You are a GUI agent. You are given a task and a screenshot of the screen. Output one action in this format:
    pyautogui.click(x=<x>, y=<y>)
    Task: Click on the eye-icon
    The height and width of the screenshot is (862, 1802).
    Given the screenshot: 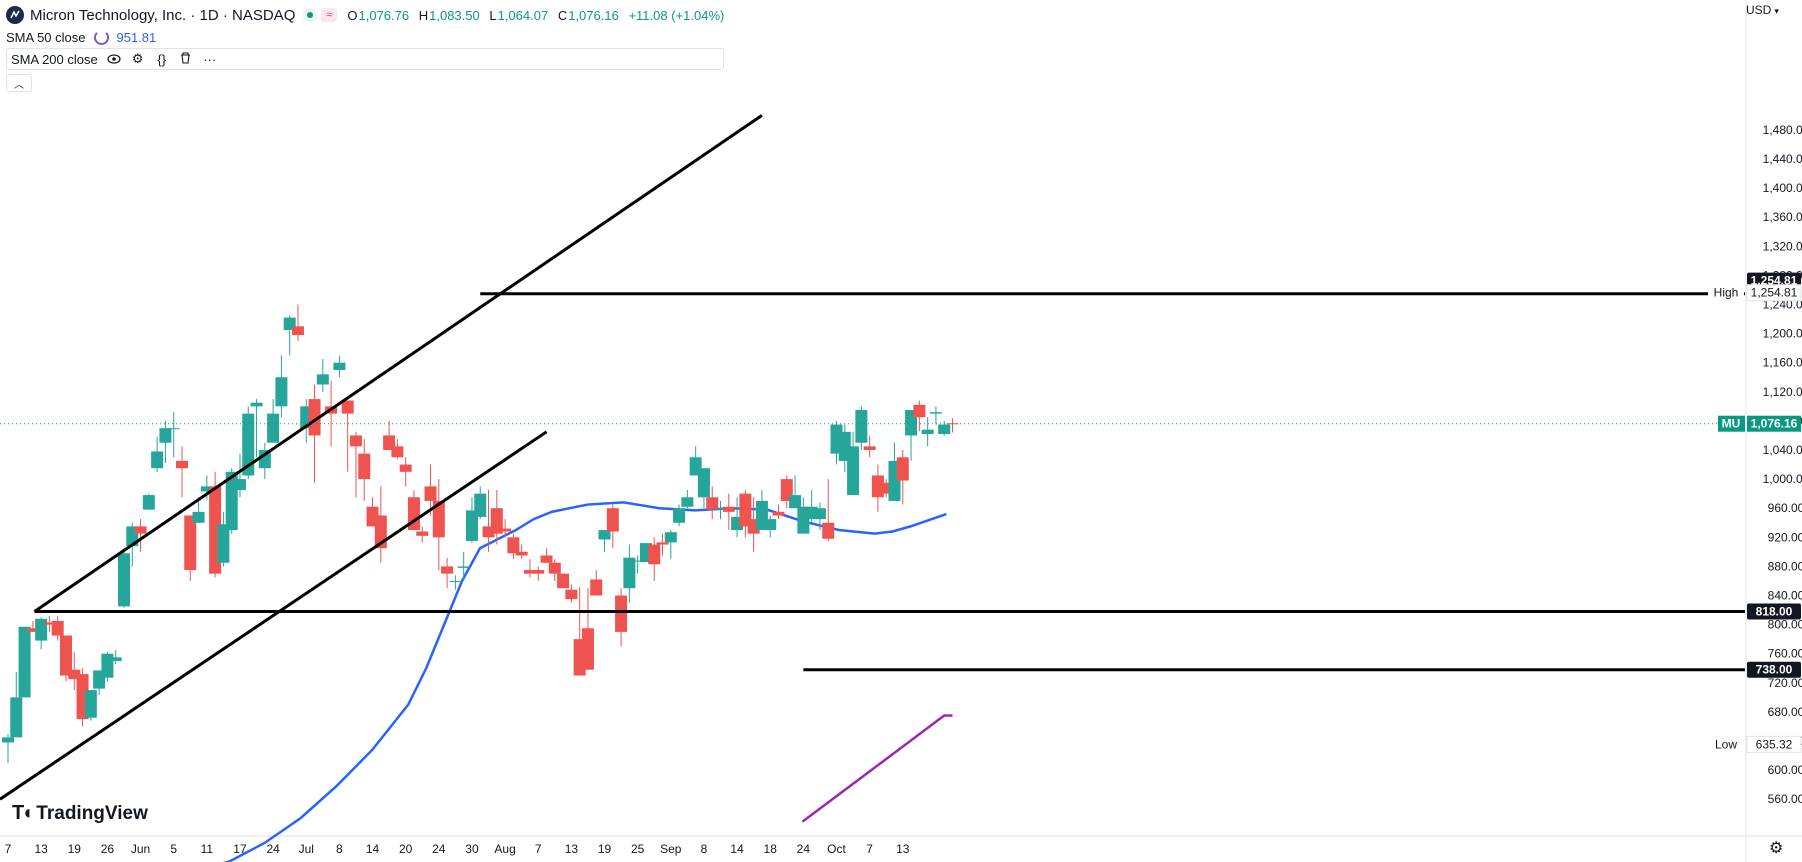 What is the action you would take?
    pyautogui.click(x=114, y=59)
    